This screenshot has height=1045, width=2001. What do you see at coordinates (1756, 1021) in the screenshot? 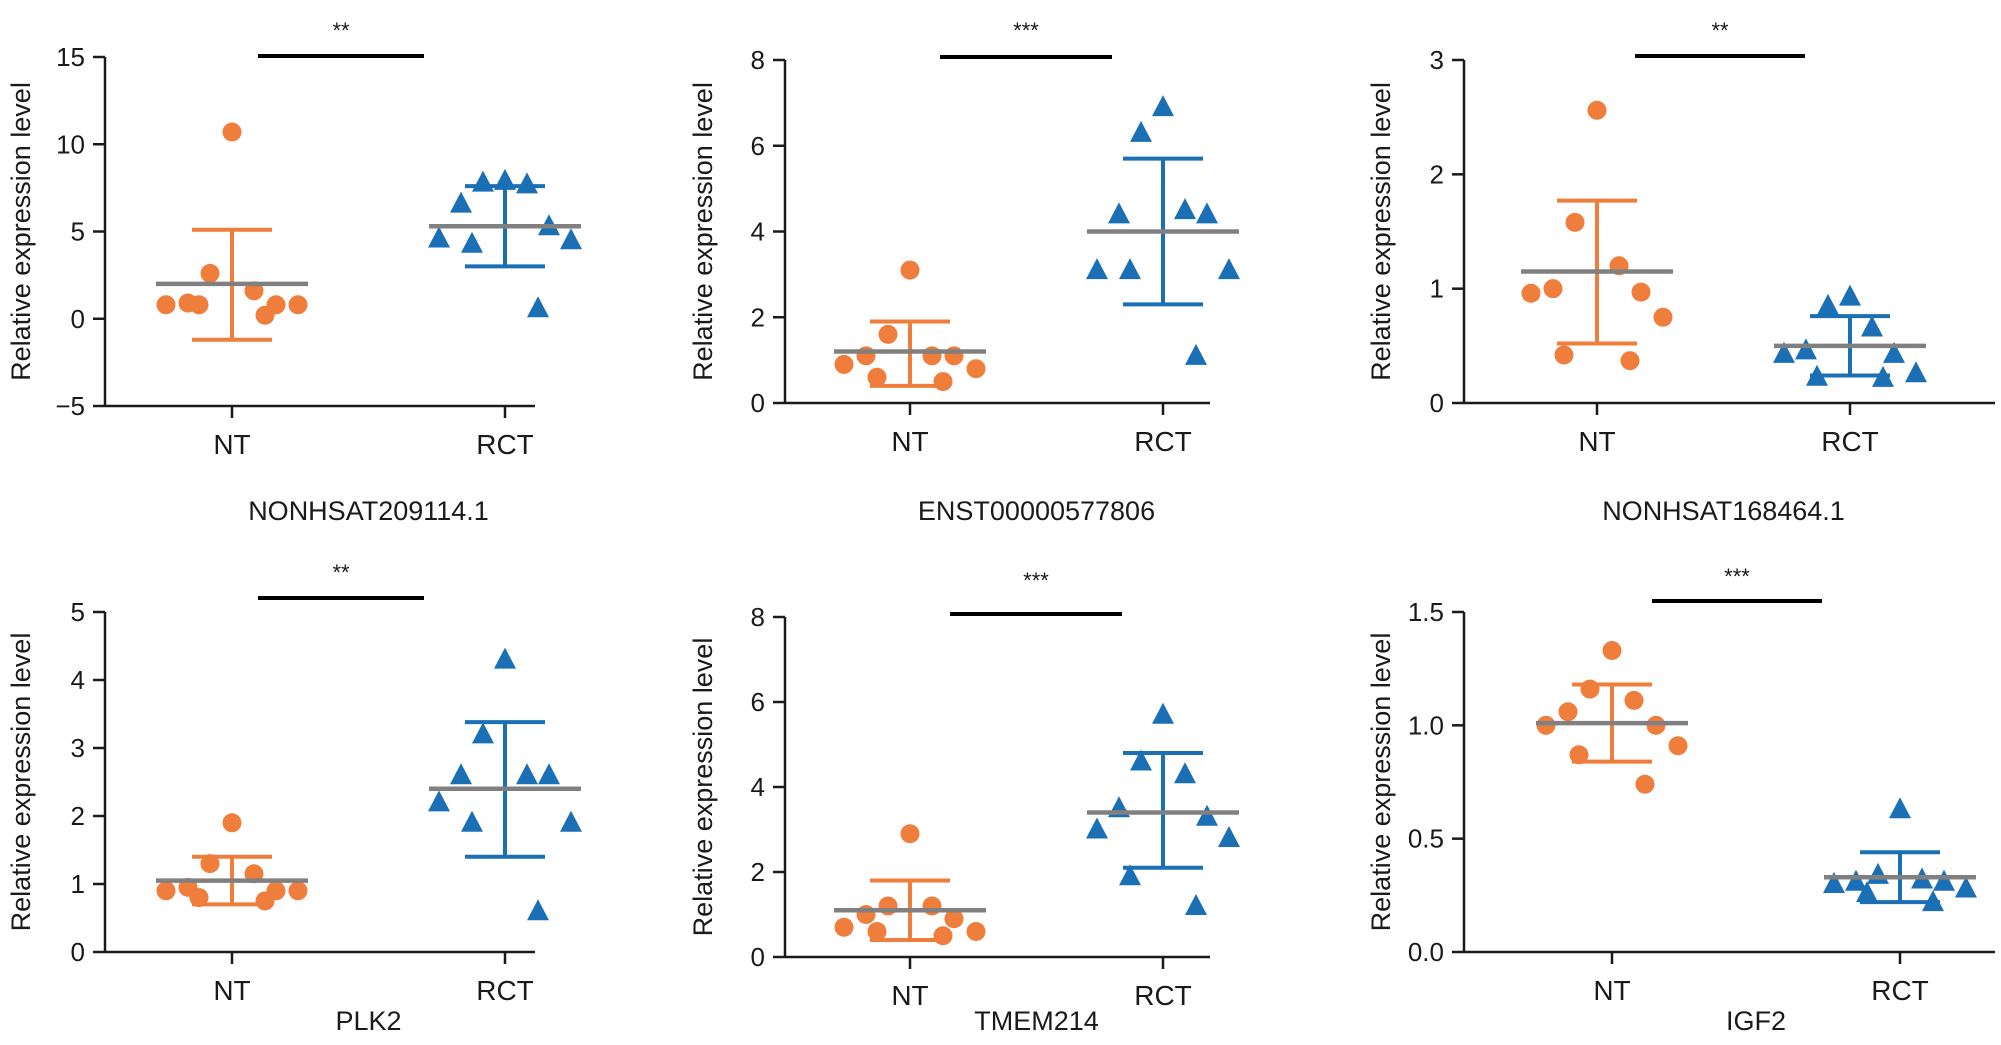
I see `panel-title: IGF2` at bounding box center [1756, 1021].